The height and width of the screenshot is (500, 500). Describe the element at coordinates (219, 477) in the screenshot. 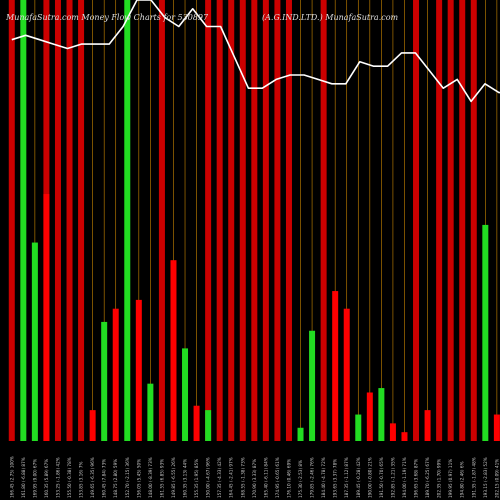

I see `x-tick-label: 157.35 (-4.33) 42%` at that location.